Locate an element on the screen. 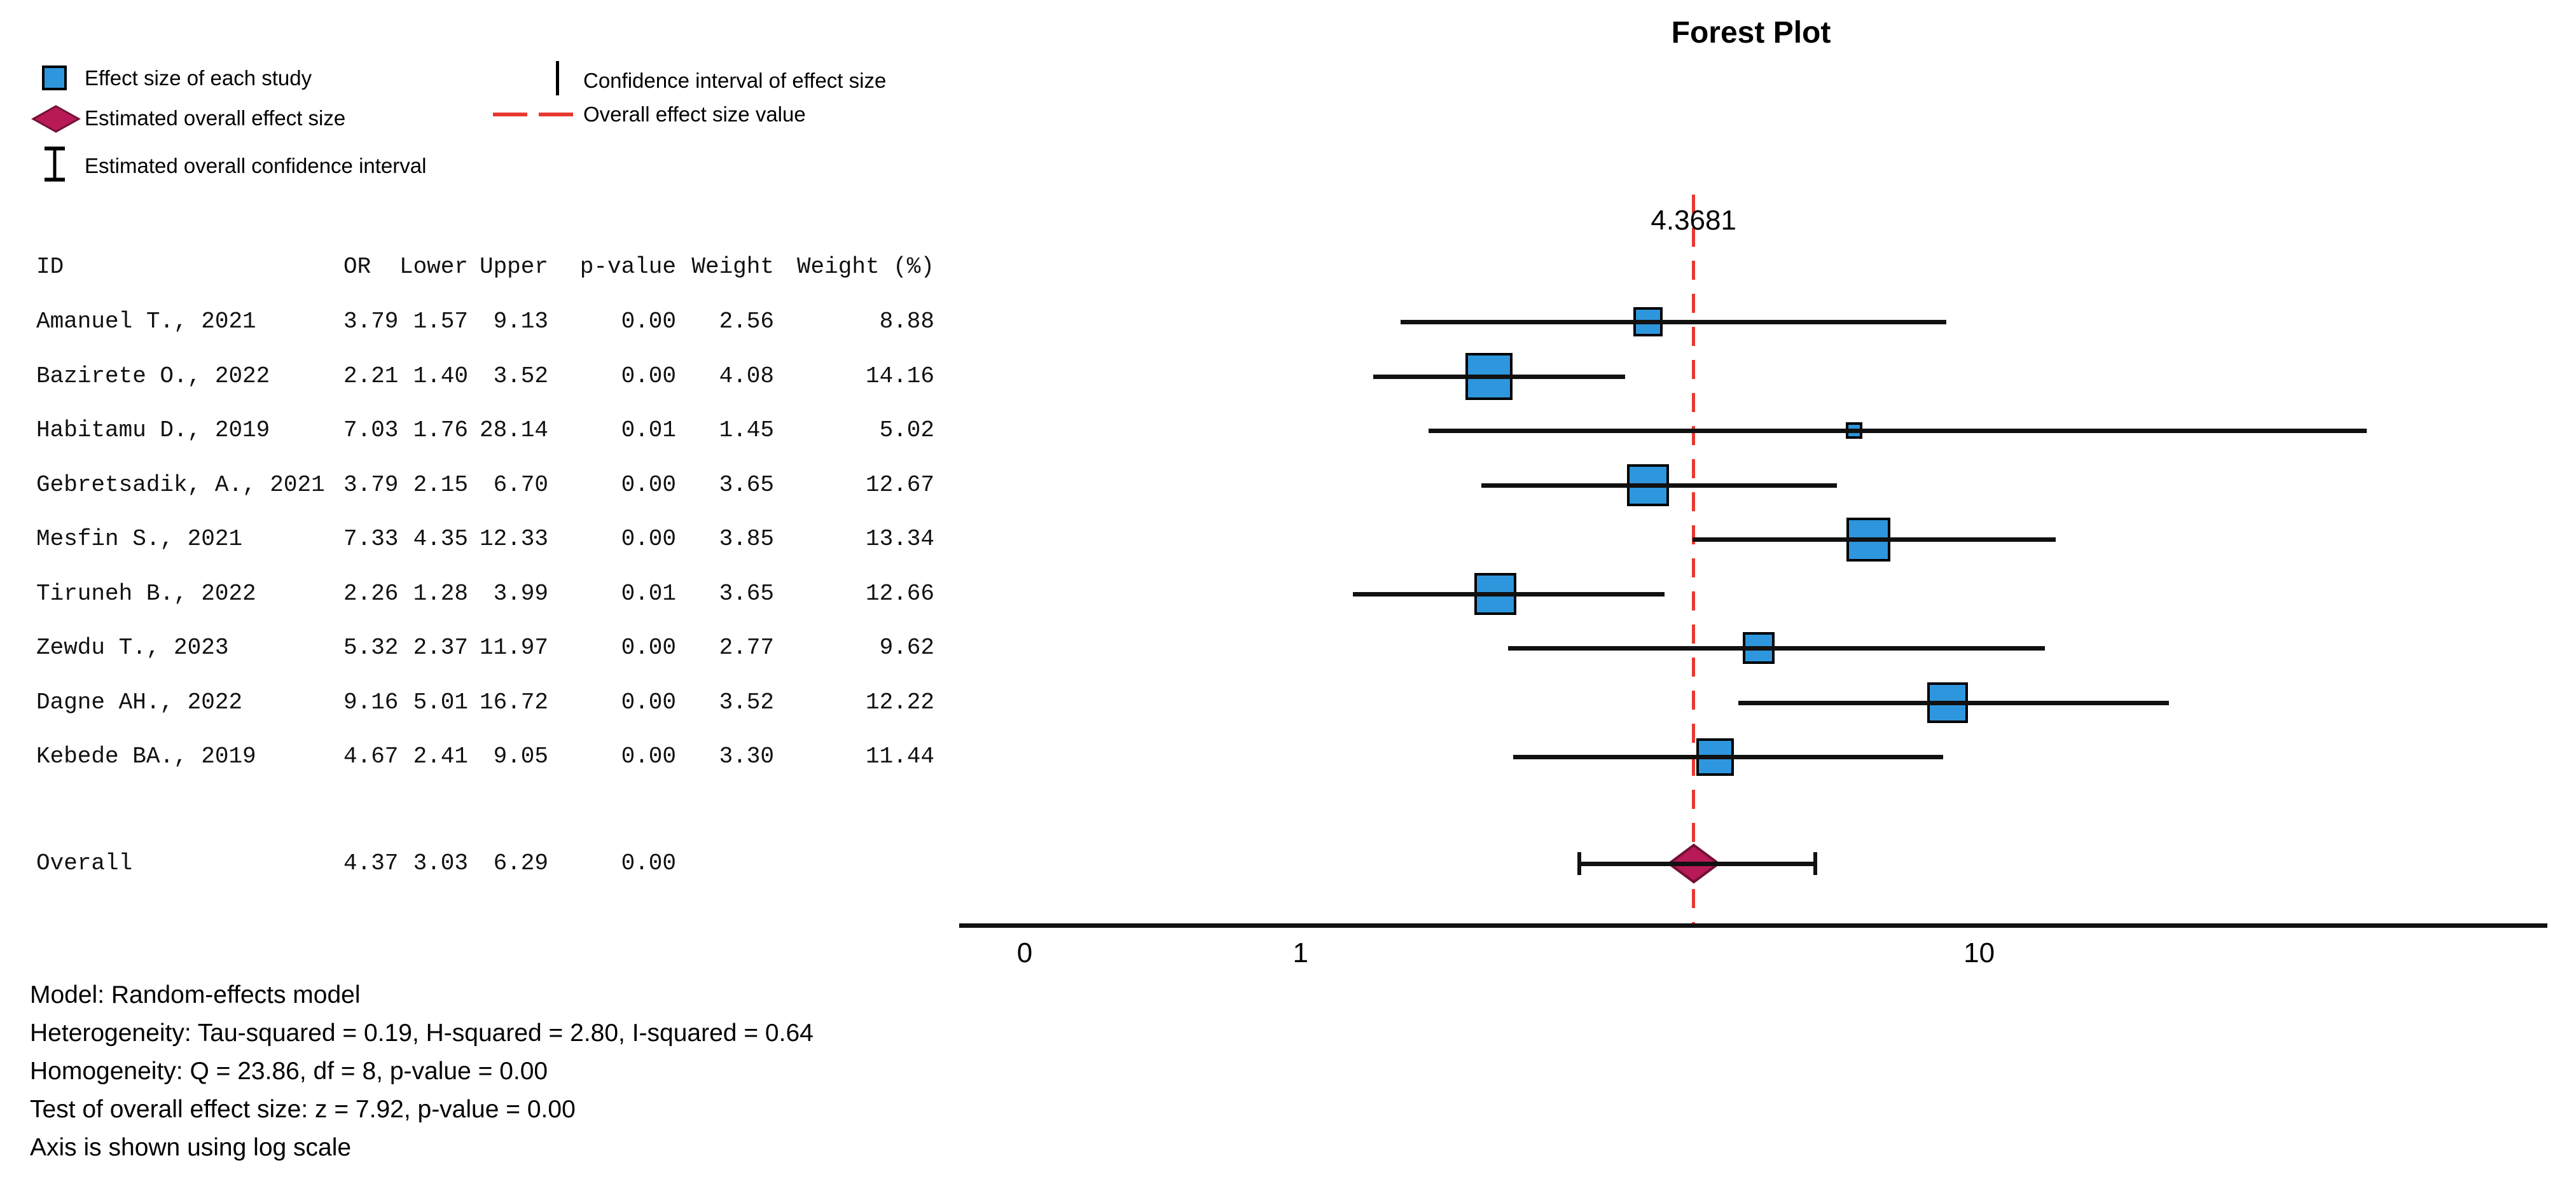 This screenshot has height=1193, width=2576. cell-weight-pct: 11.44 is located at coordinates (899, 756).